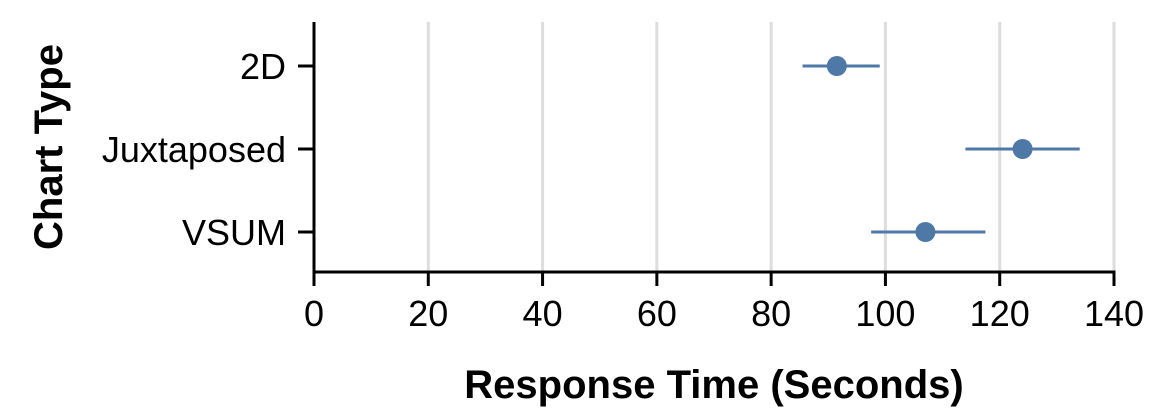 The width and height of the screenshot is (1158, 416). What do you see at coordinates (771, 313) in the screenshot?
I see `x-tick-label: 80` at bounding box center [771, 313].